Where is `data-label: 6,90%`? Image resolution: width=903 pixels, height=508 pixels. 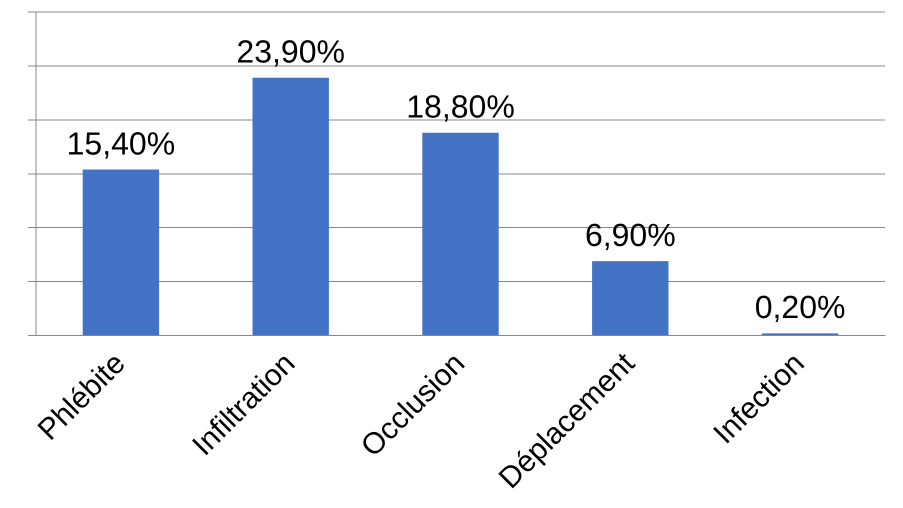 data-label: 6,90% is located at coordinates (630, 234).